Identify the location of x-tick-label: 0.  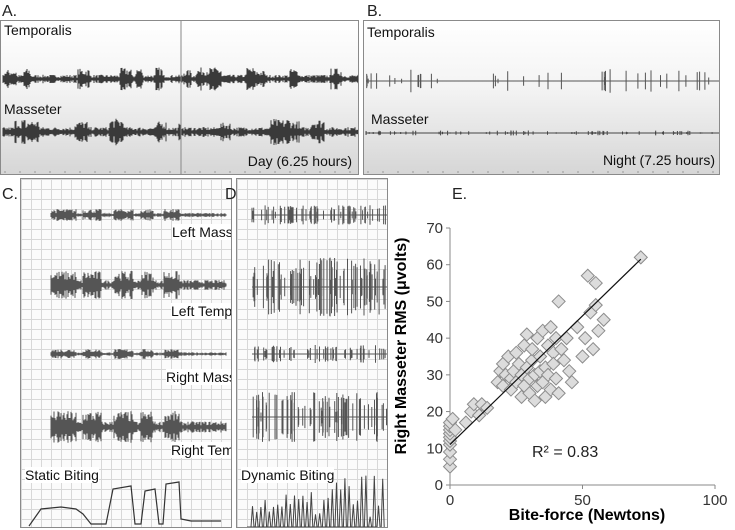
(450, 500).